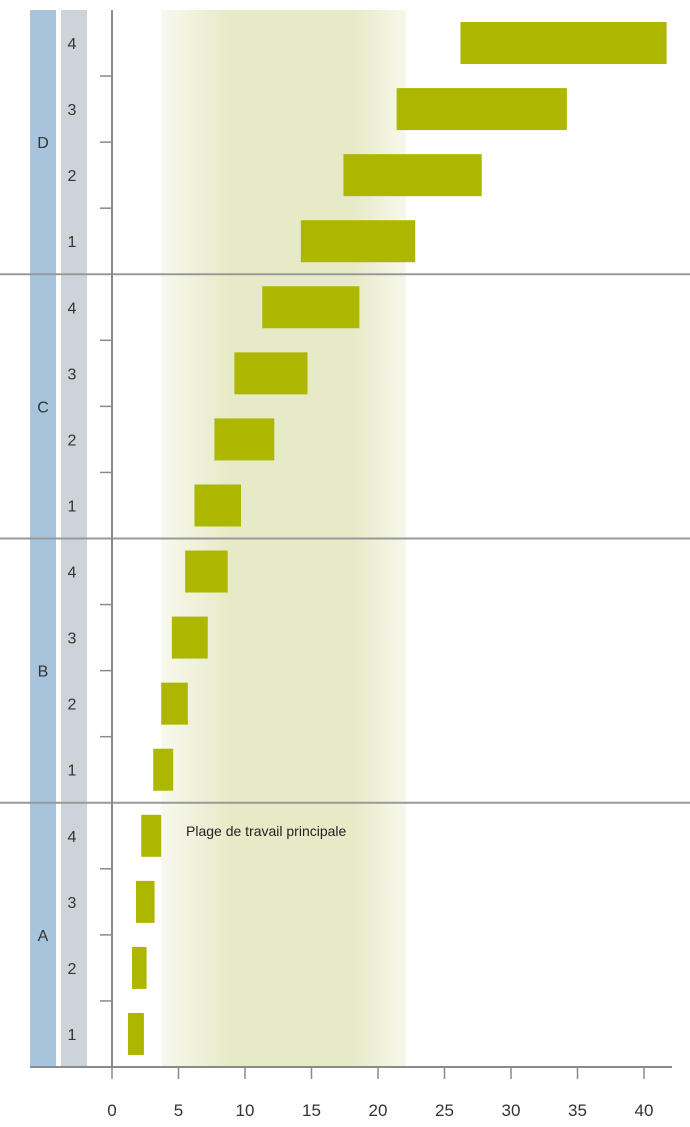  I want to click on x-tick-label: 30, so click(511, 1110).